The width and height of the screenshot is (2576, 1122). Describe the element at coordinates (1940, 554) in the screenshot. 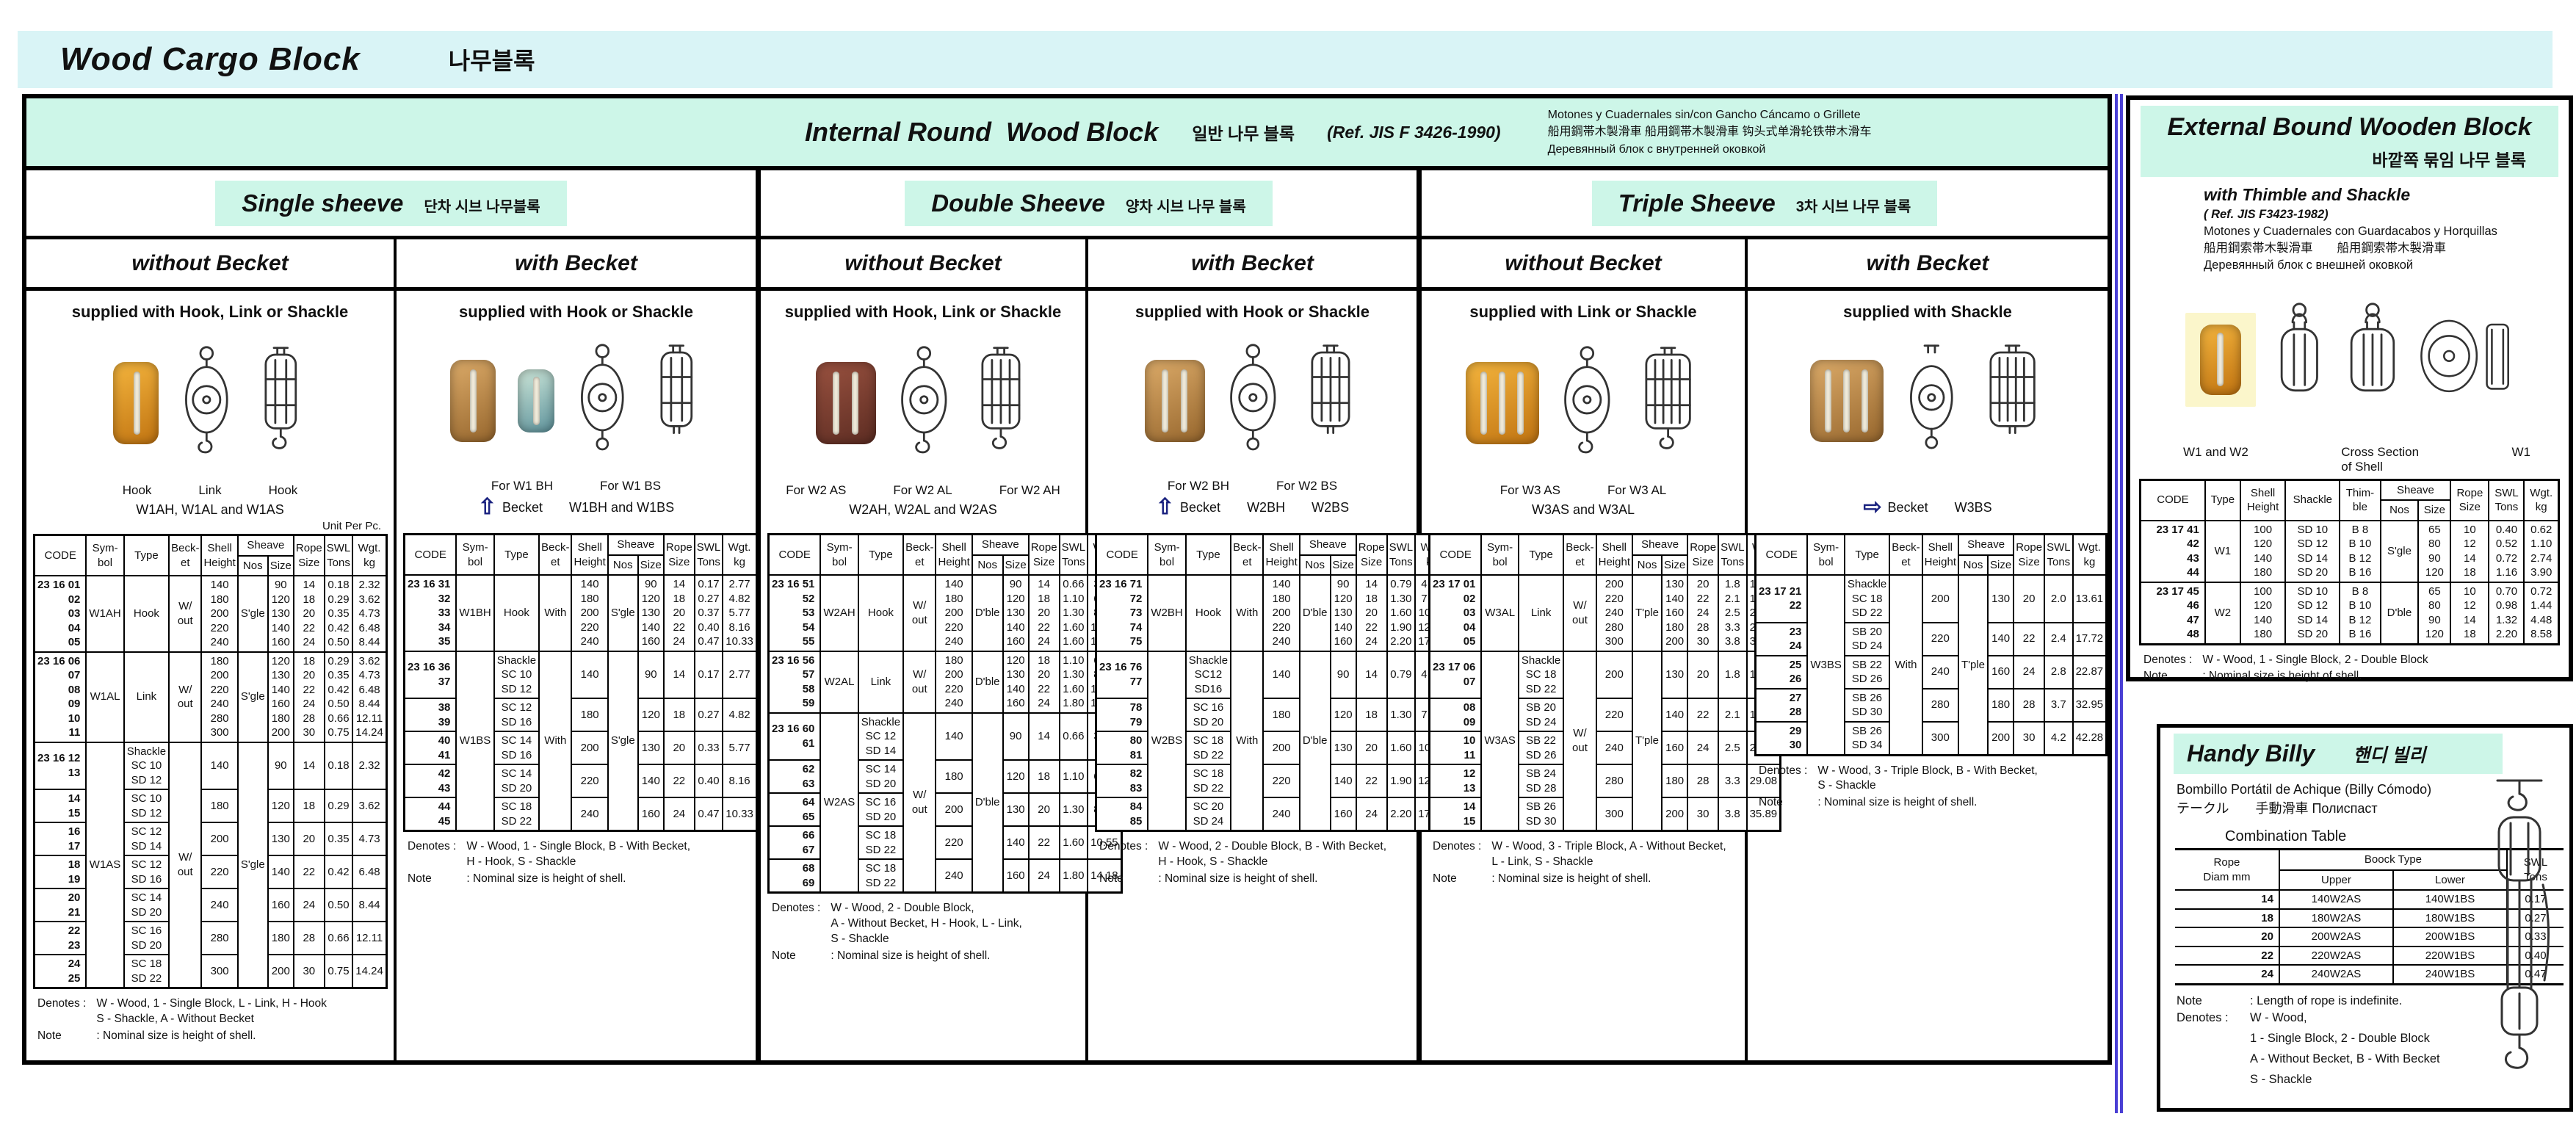

I see `column-header: Shell Height` at that location.